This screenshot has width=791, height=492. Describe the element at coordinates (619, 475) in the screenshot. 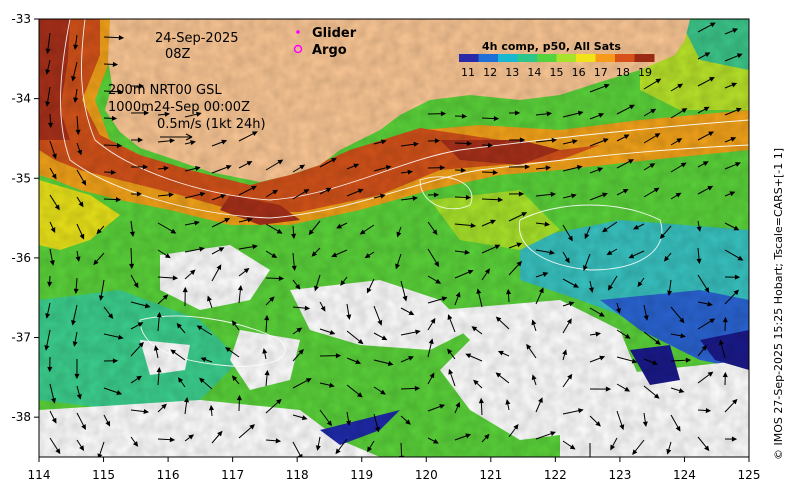

I see `x-tick-label: 123` at that location.